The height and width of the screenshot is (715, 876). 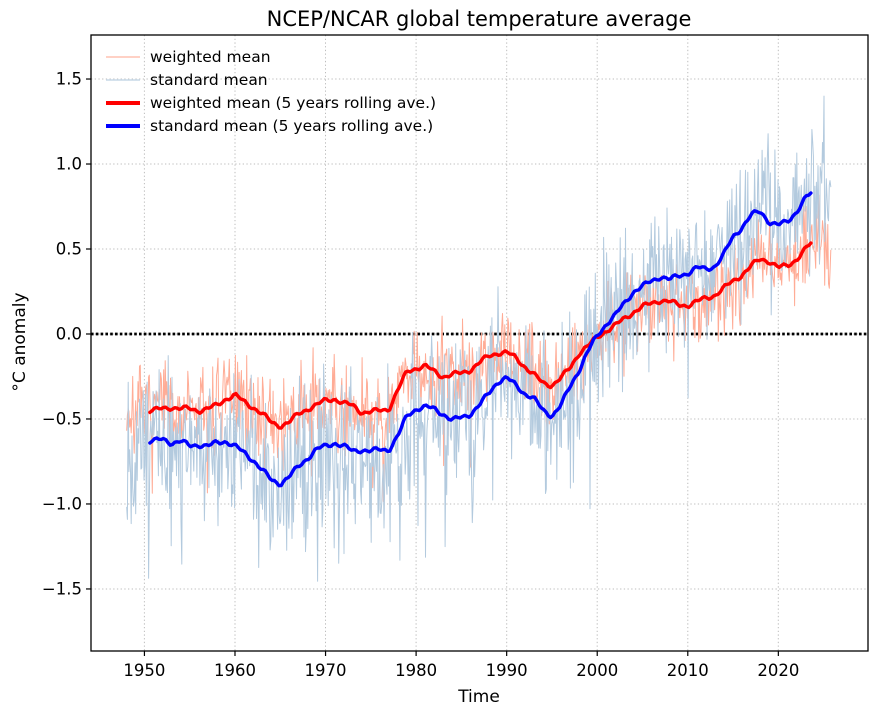 I want to click on y-axis-label: °C anomaly, so click(x=20, y=342).